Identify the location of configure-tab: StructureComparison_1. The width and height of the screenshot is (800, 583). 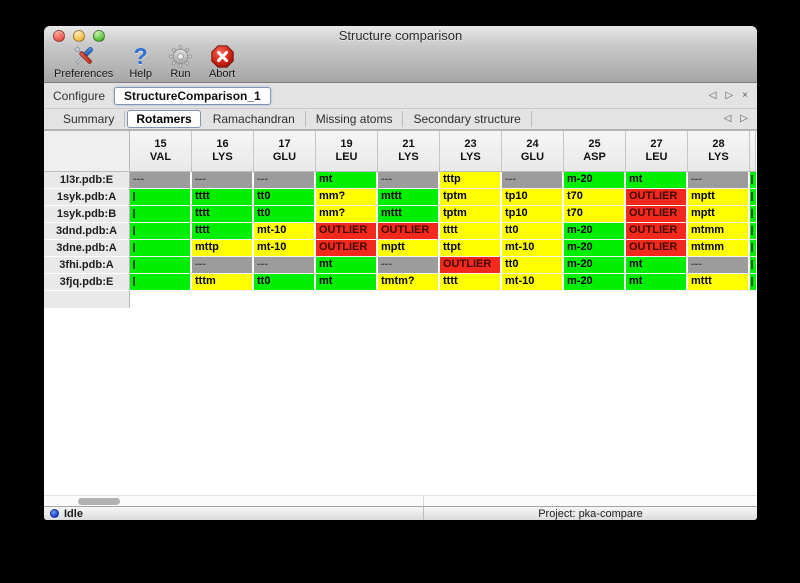
(192, 95).